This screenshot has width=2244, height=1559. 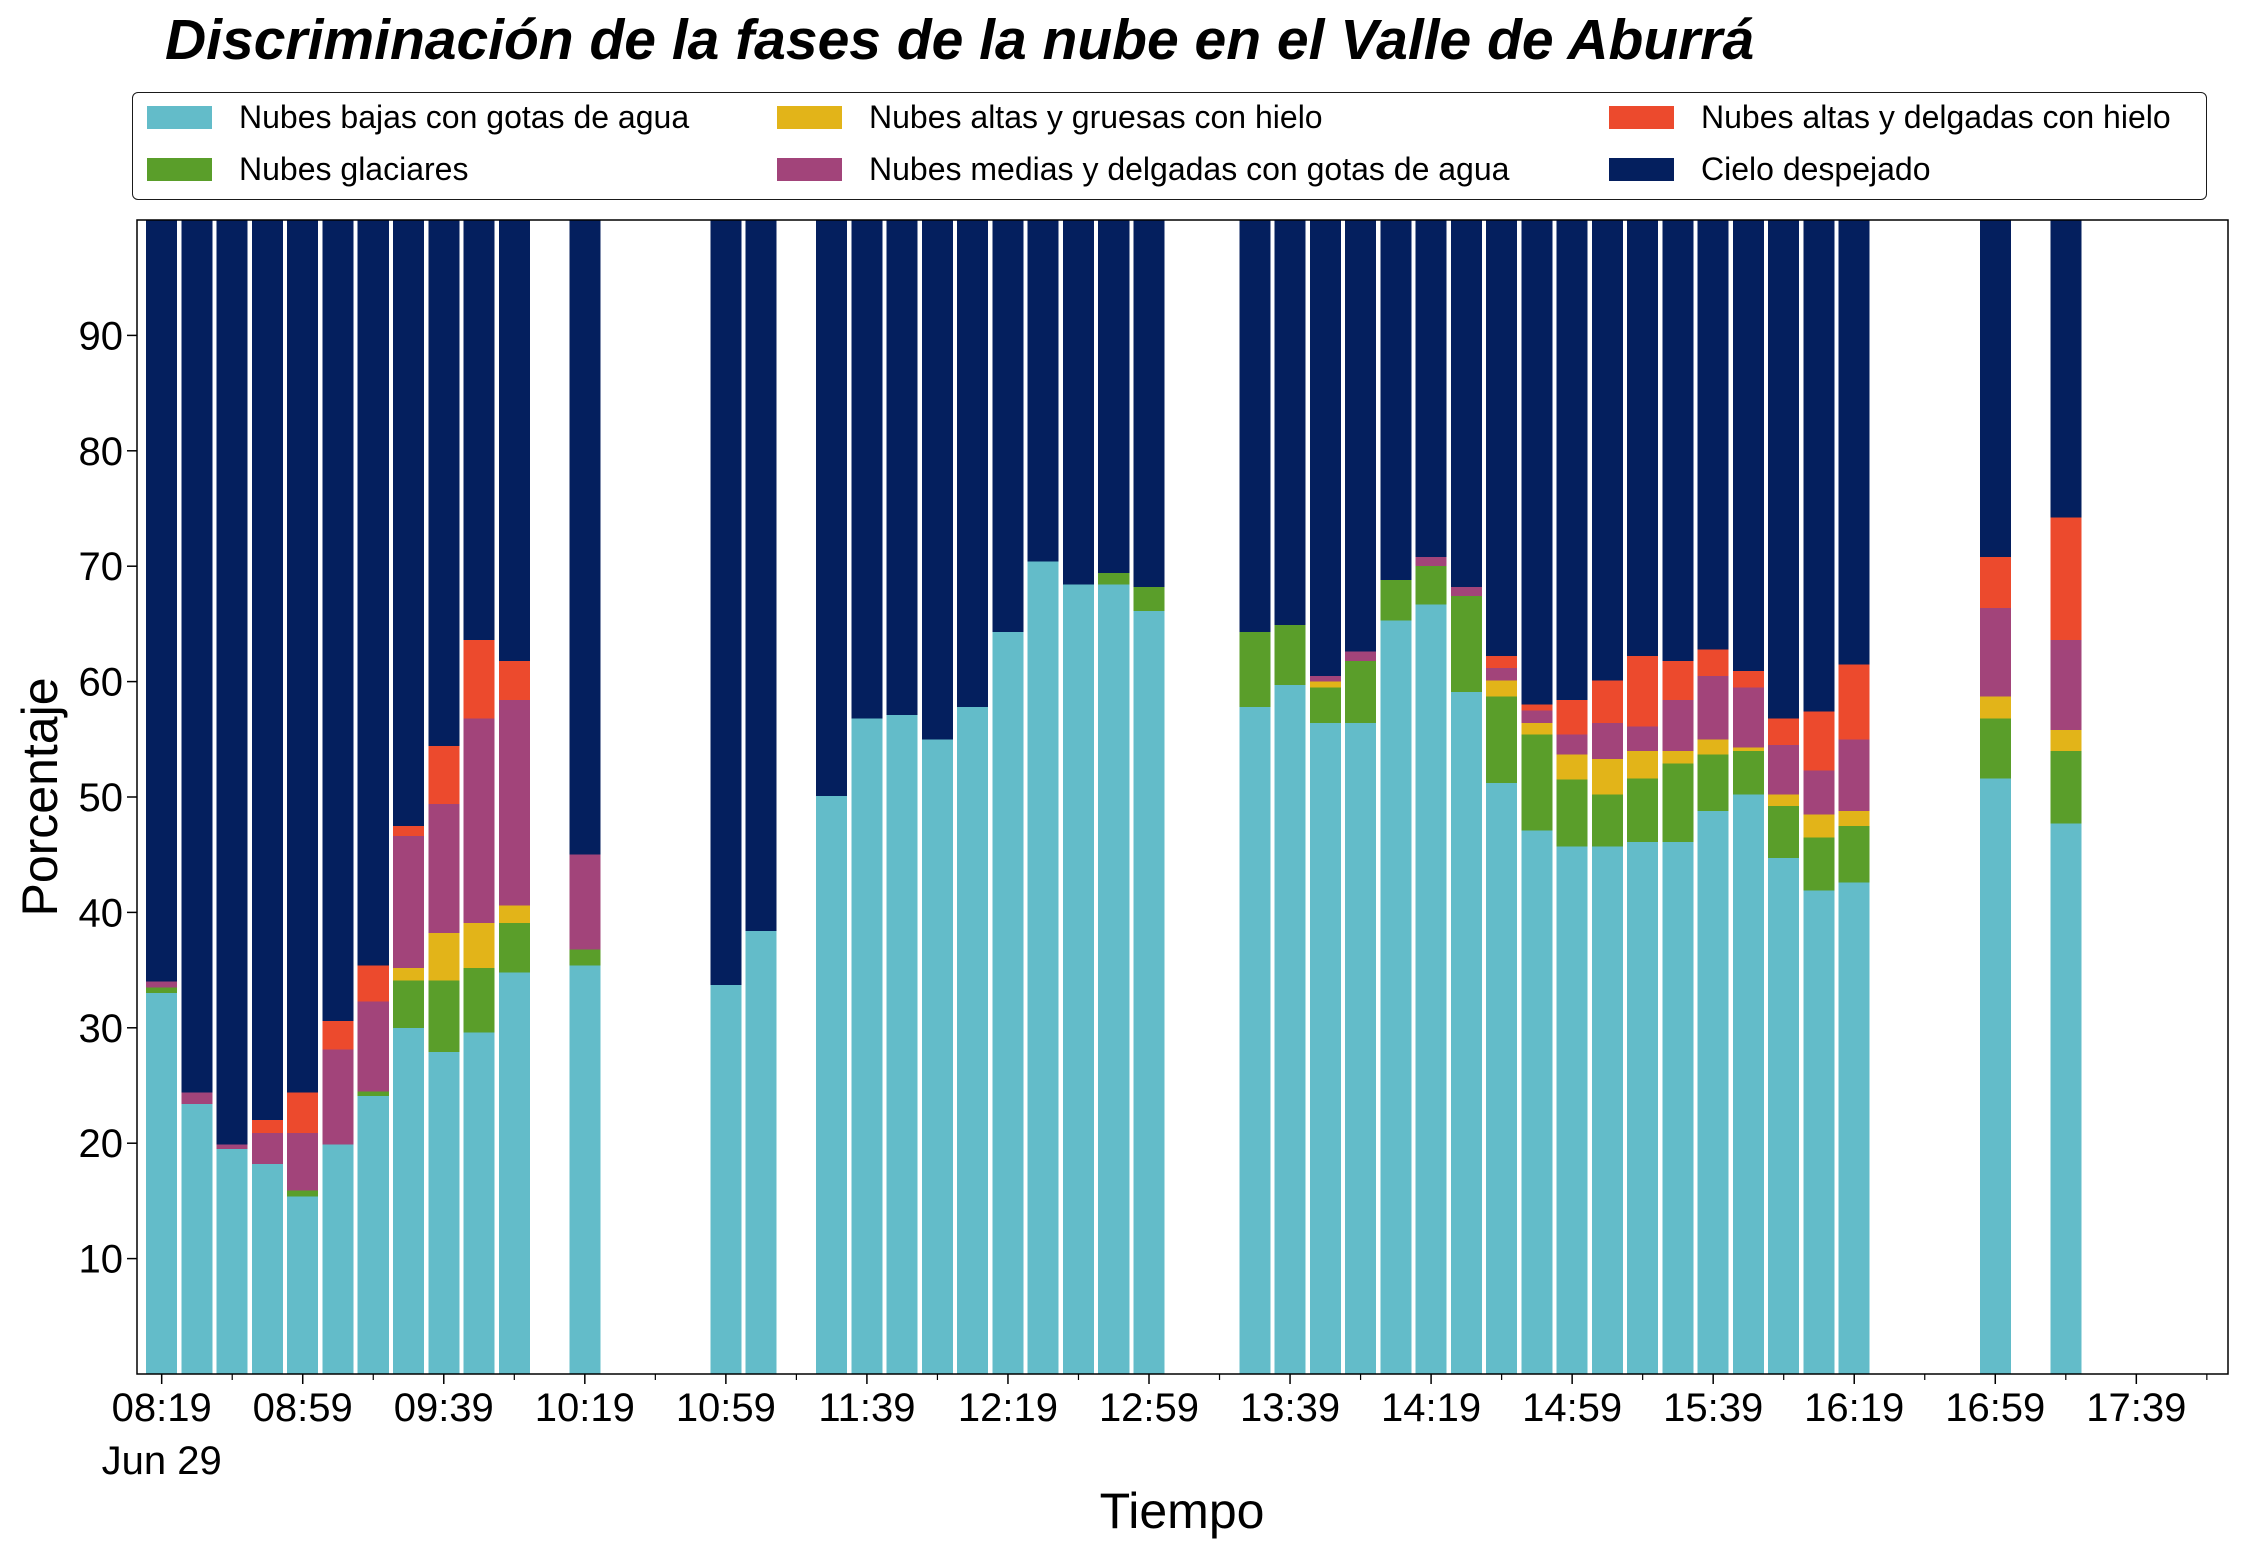 I want to click on x-tick-label: 16:59, so click(x=1995, y=1408).